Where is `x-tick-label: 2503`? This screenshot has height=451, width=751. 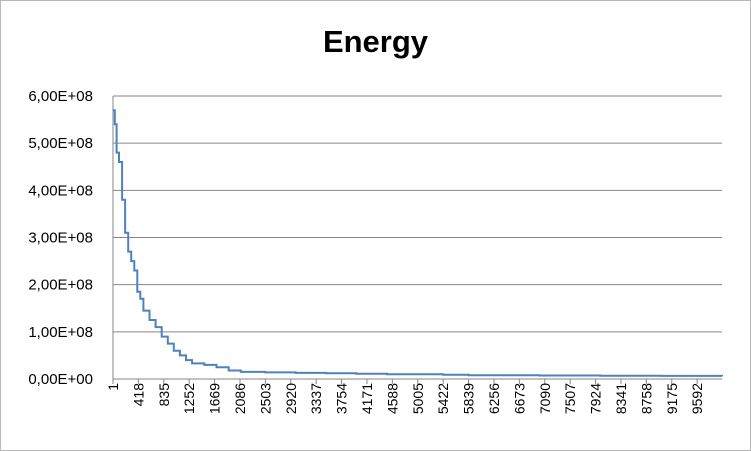 x-tick-label: 2503 is located at coordinates (265, 398).